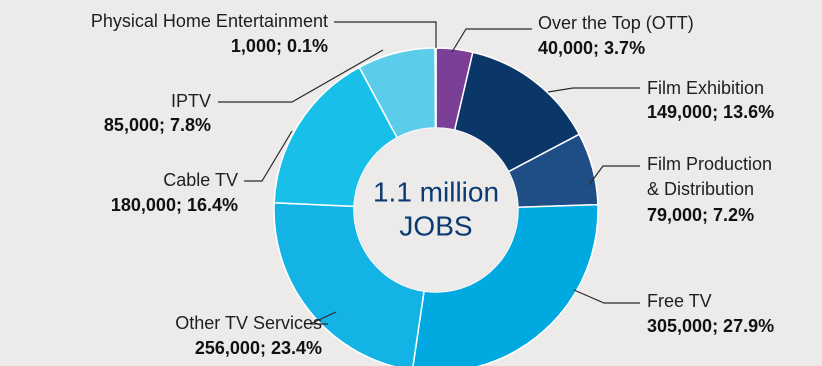  I want to click on slice-label-value-over-the-top-ott: 40,000; 3.7%, so click(591, 48).